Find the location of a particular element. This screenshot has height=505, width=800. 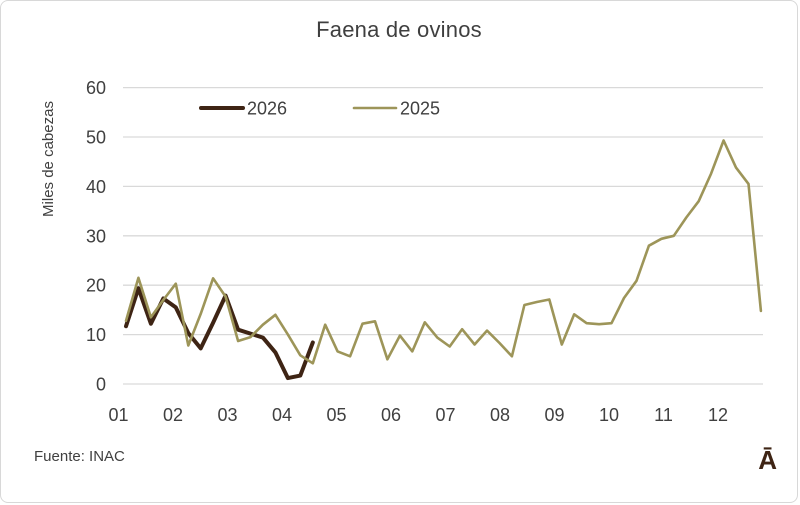

y-axis-title: Miles de cabezas is located at coordinates (48, 159).